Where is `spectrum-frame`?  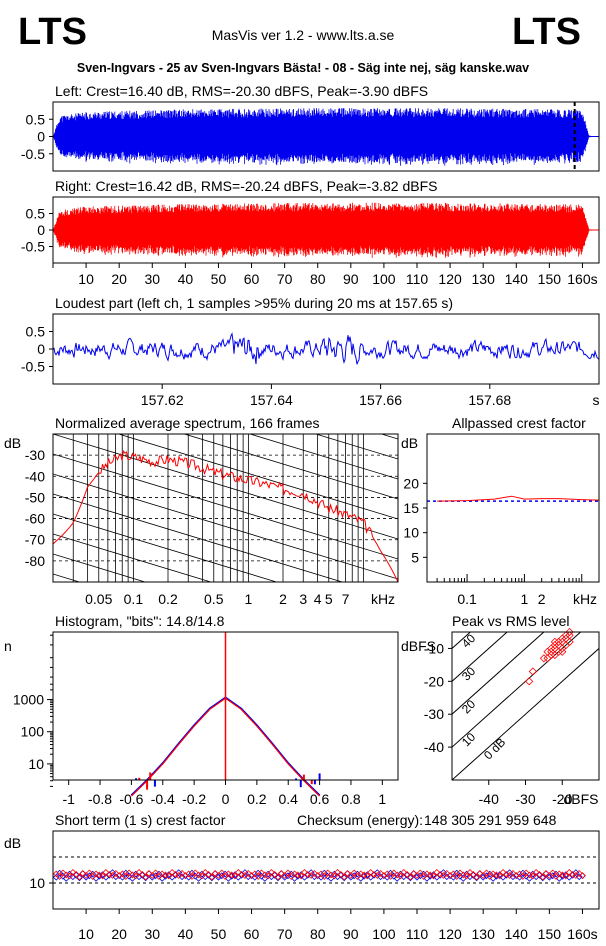
spectrum-frame is located at coordinates (225, 508).